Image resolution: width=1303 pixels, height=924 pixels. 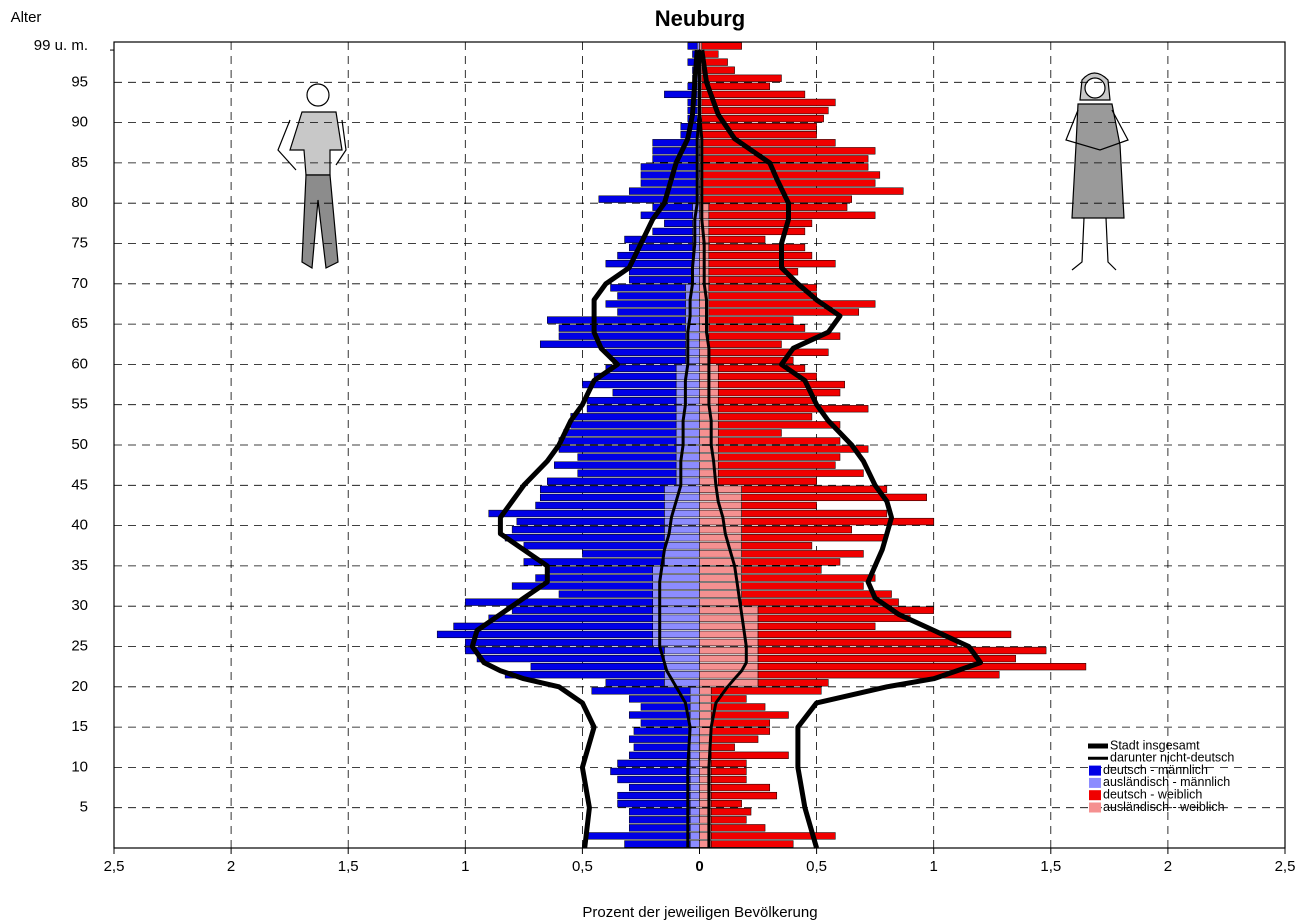 What do you see at coordinates (816, 866) in the screenshot?
I see `x-tick-label: 0,5` at bounding box center [816, 866].